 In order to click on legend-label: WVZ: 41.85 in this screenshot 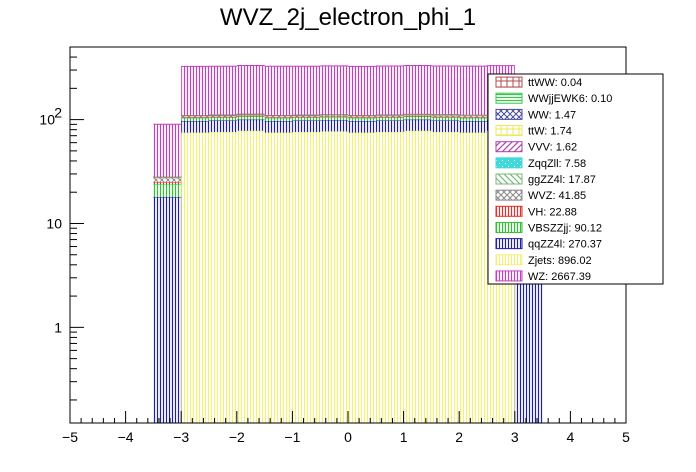, I will do `click(557, 196)`.